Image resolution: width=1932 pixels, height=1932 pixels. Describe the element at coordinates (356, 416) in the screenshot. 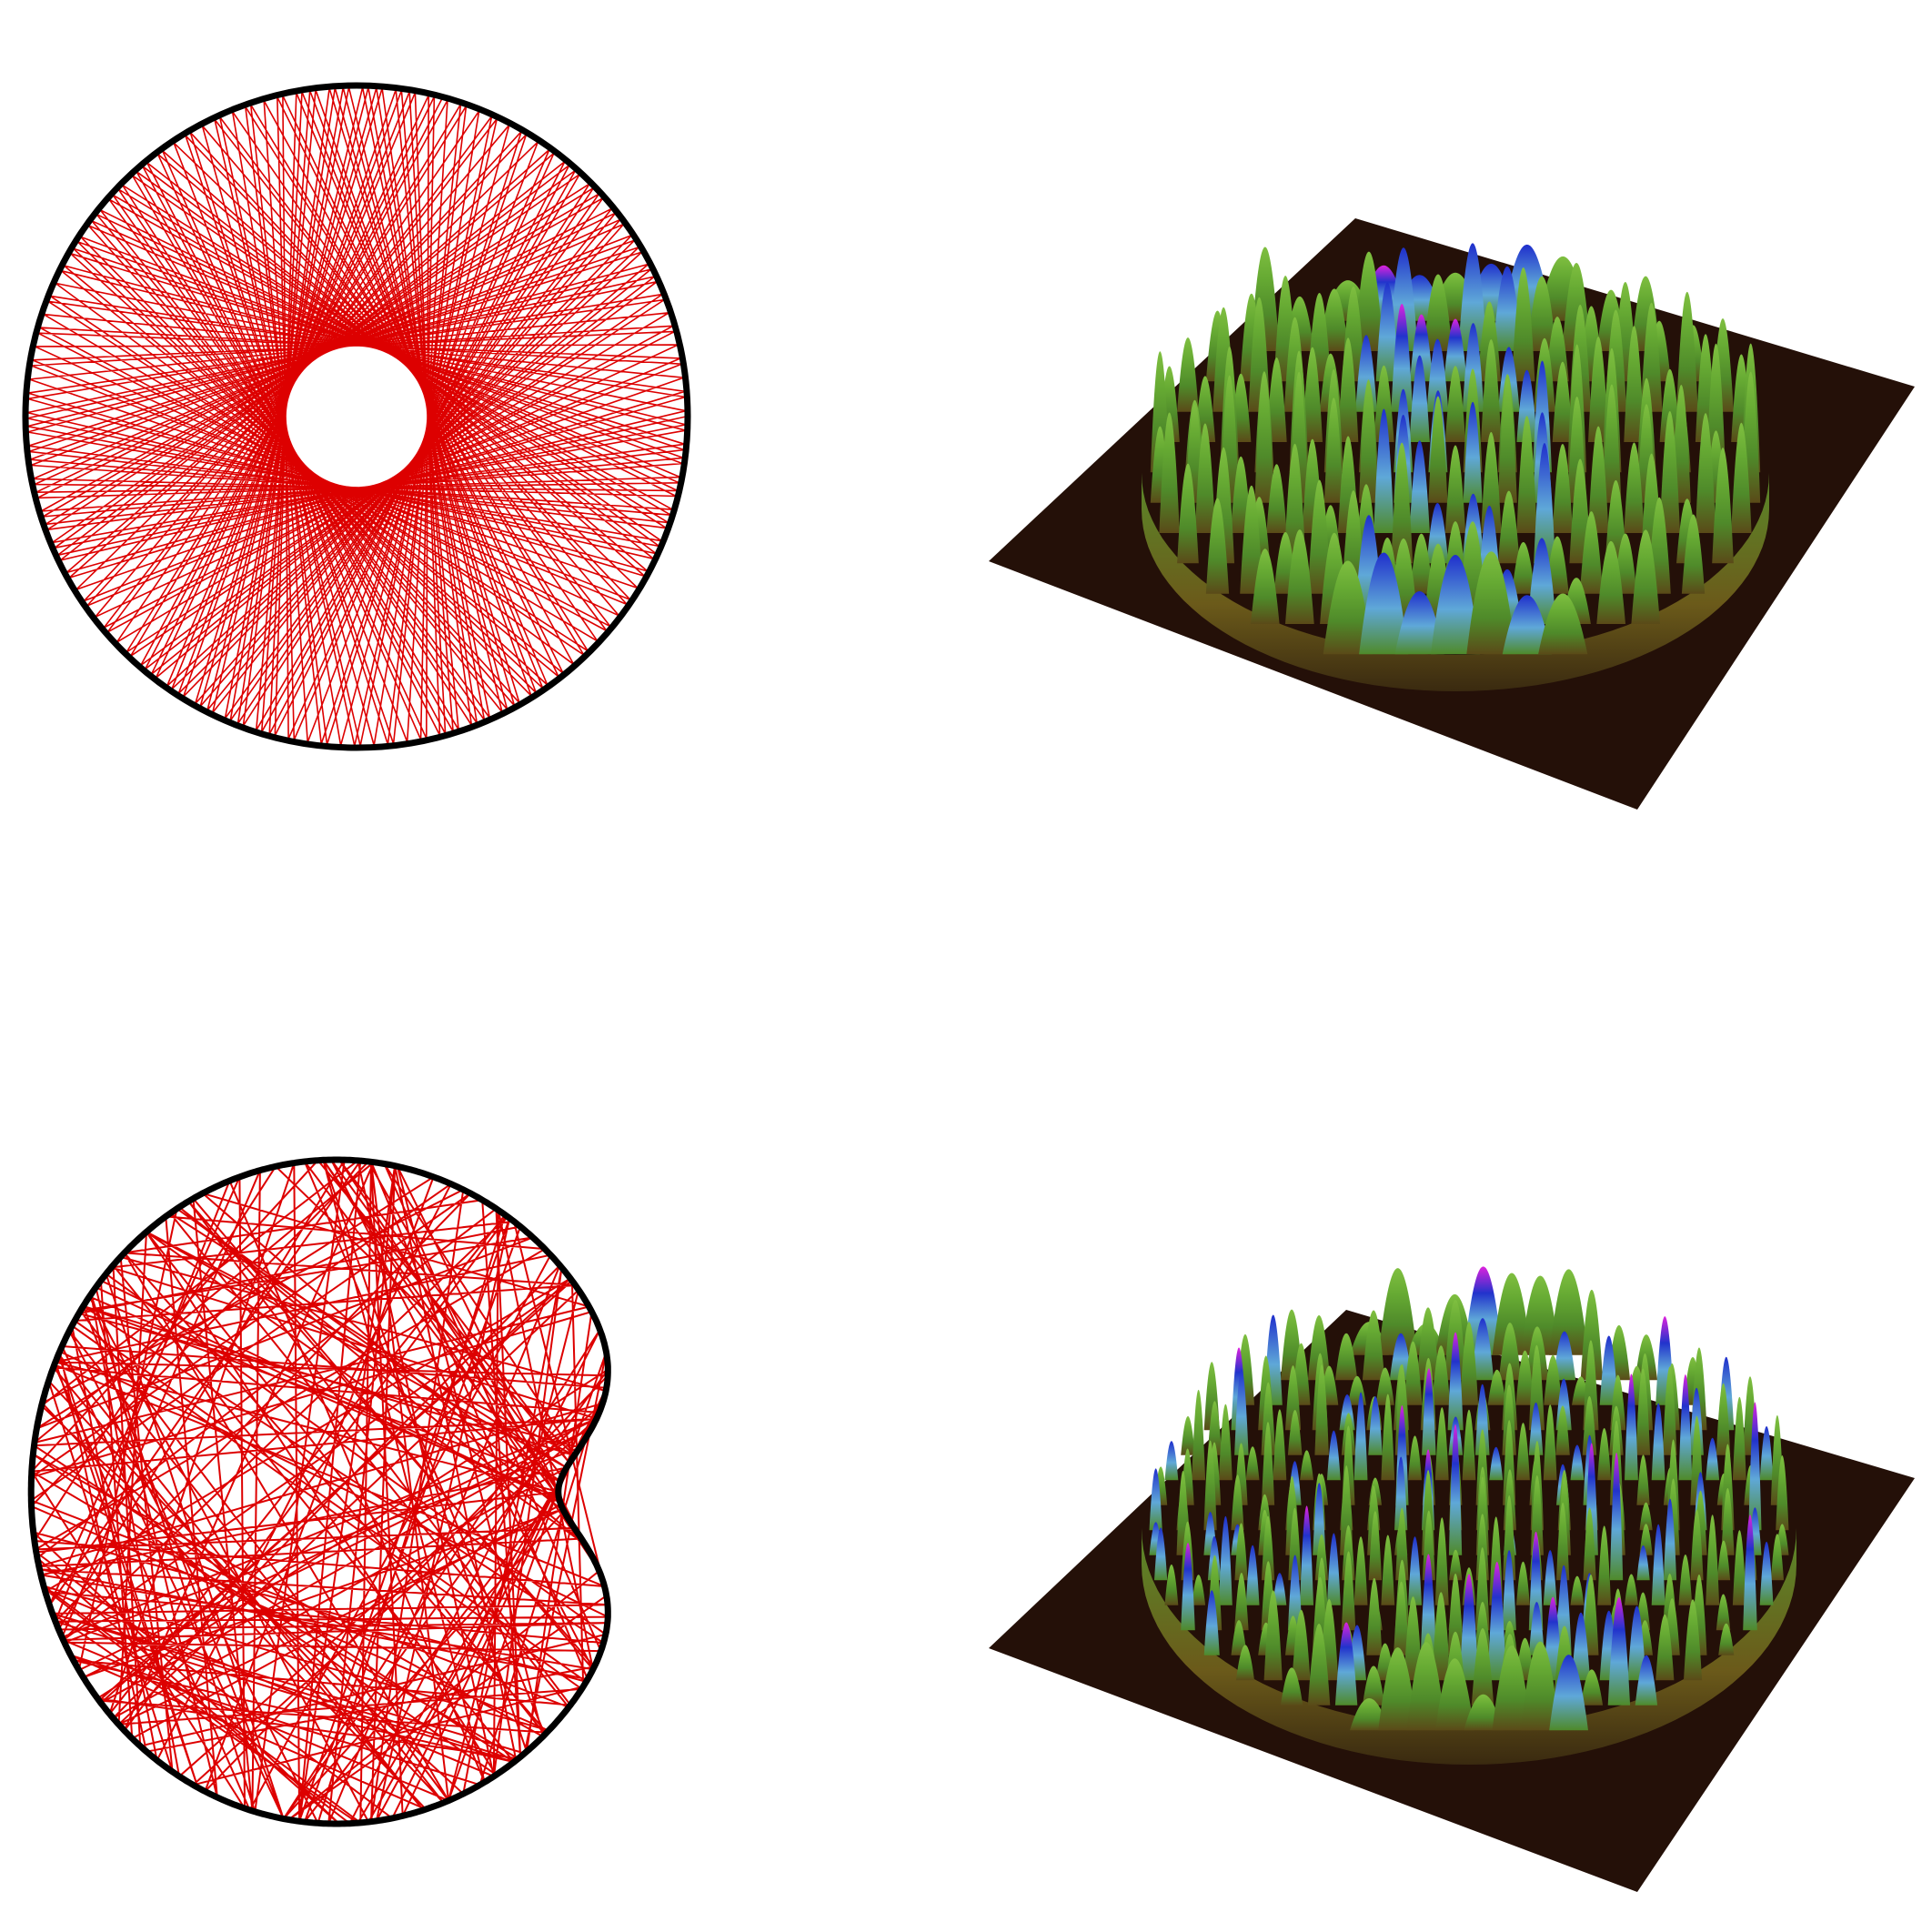

I see `circular-billiard-orbit-panel` at that location.